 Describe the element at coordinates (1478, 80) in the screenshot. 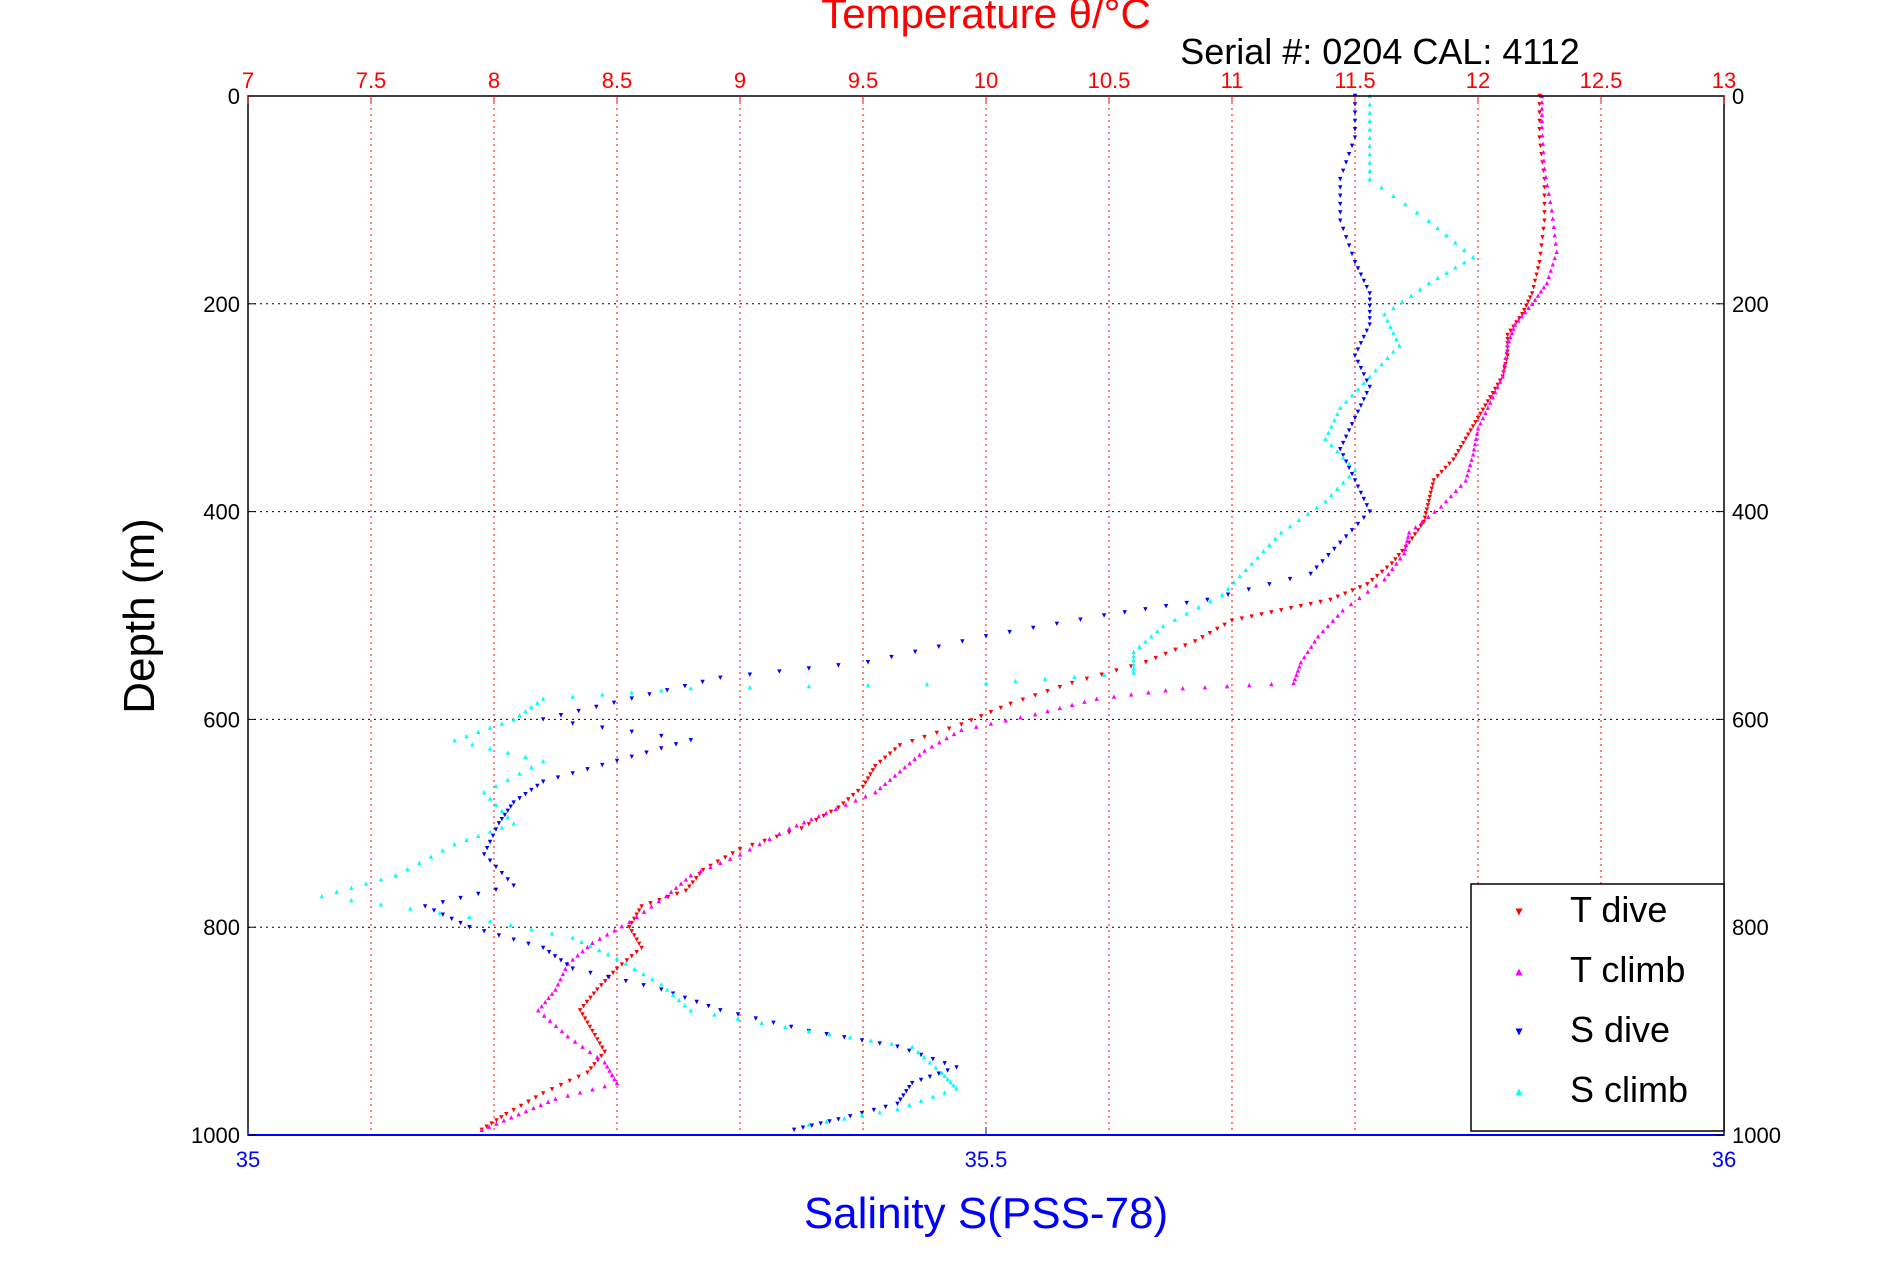

I see `temp-tick-label: 12` at that location.